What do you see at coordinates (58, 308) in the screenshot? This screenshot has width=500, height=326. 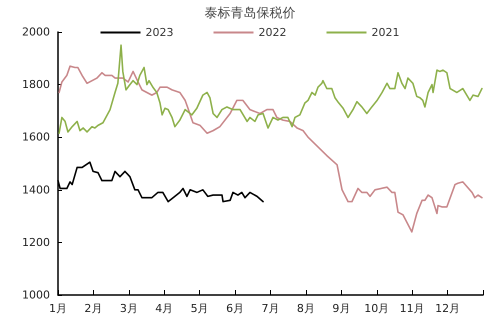 I see `x-tick-label: 1月` at bounding box center [58, 308].